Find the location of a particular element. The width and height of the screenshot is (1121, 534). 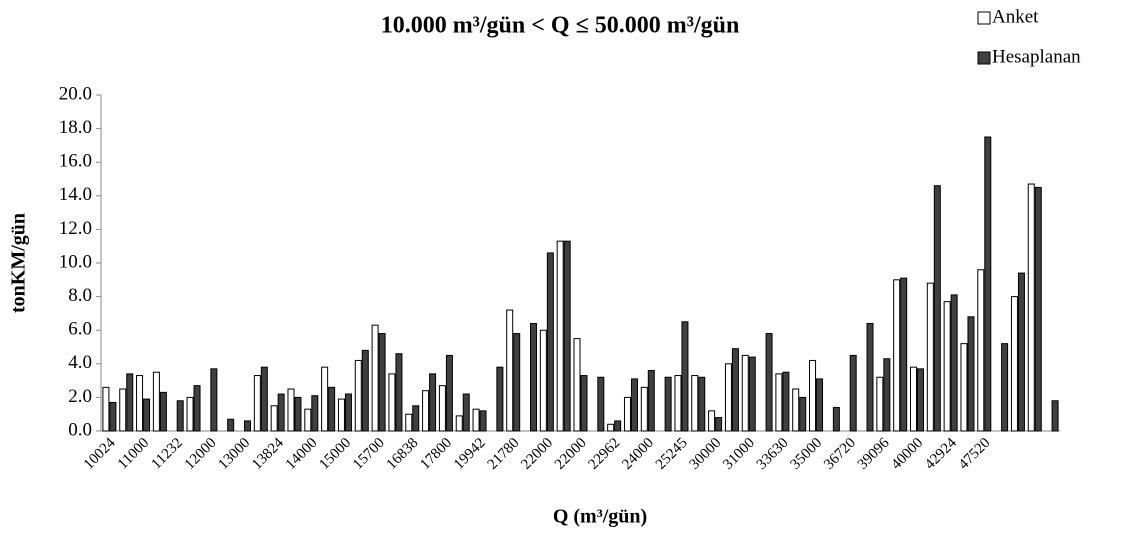

y-tick-label: 8.0 is located at coordinates (80, 295).